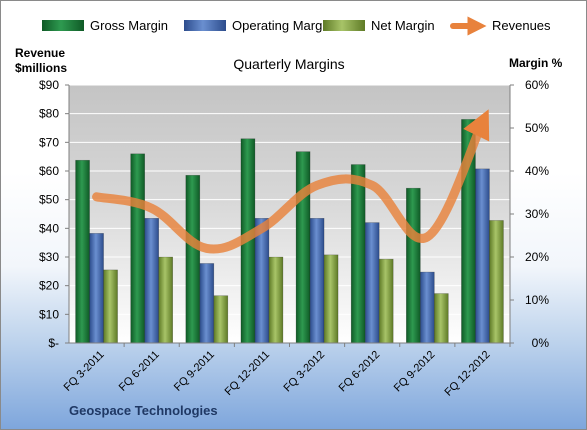 The image size is (587, 430). Describe the element at coordinates (49, 171) in the screenshot. I see `left-axis-tick-label: $60` at that location.